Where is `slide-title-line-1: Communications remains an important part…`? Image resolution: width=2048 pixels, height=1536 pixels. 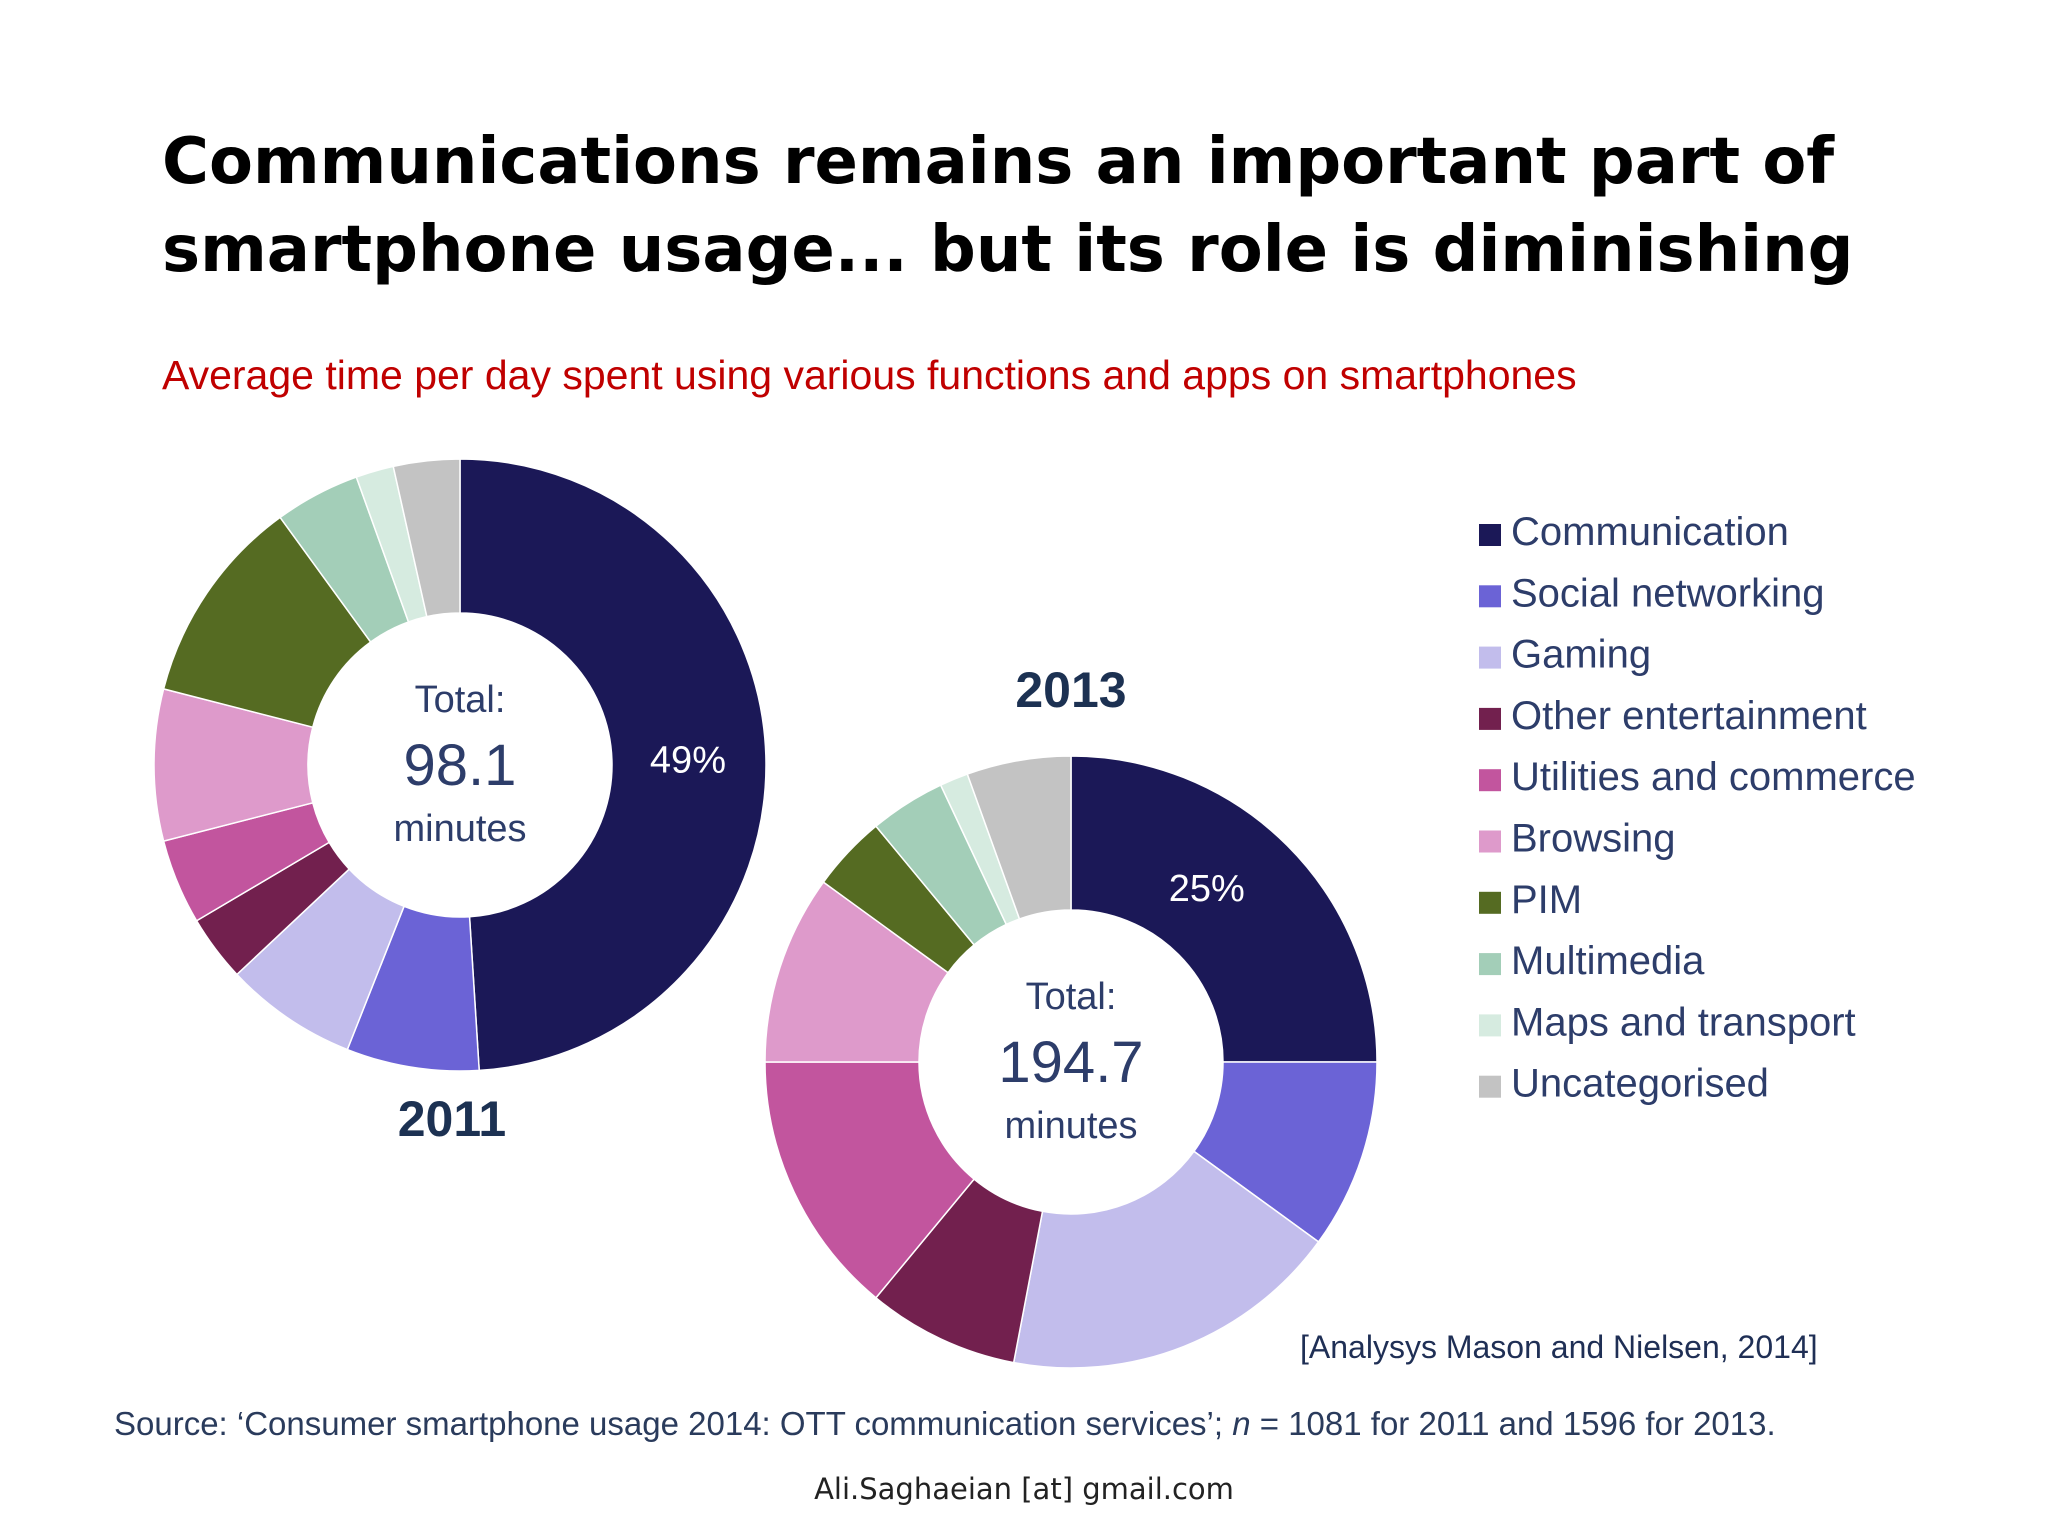 slide-title-line-1: Communications remains an important part… is located at coordinates (998, 162).